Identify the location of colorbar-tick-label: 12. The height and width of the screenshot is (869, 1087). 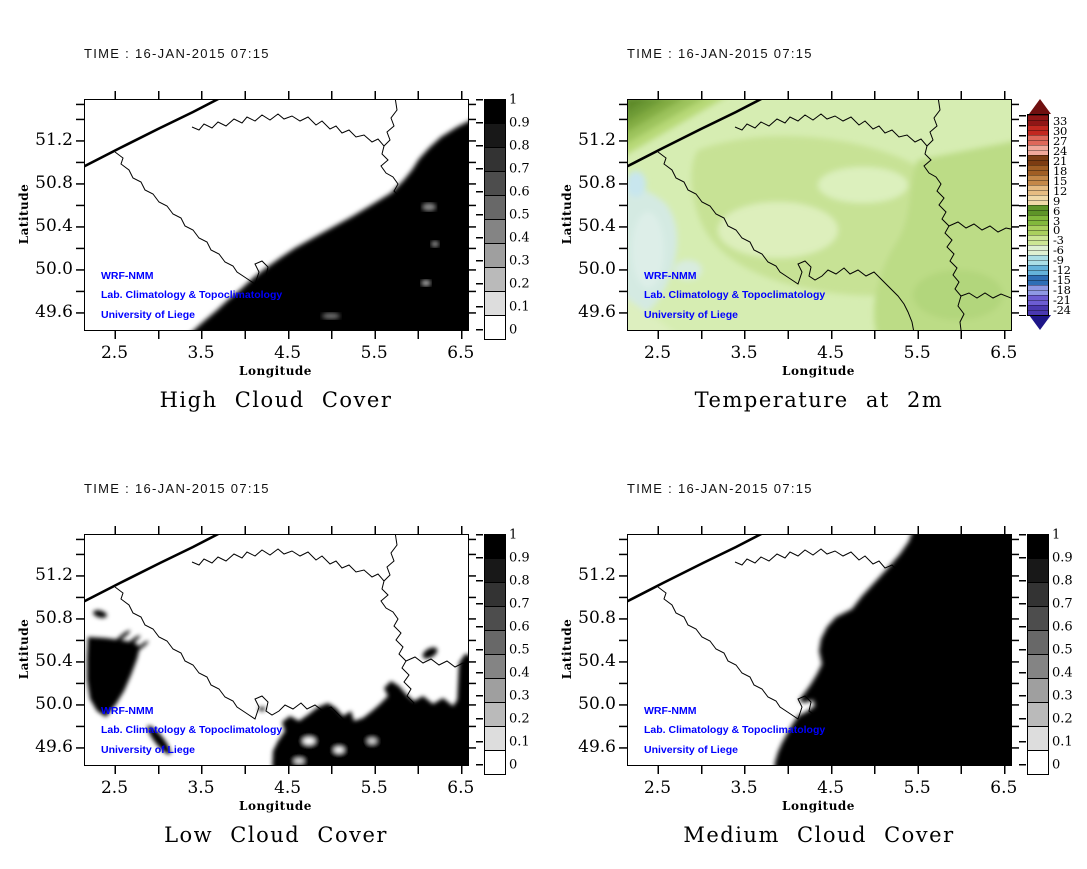
(1060, 190).